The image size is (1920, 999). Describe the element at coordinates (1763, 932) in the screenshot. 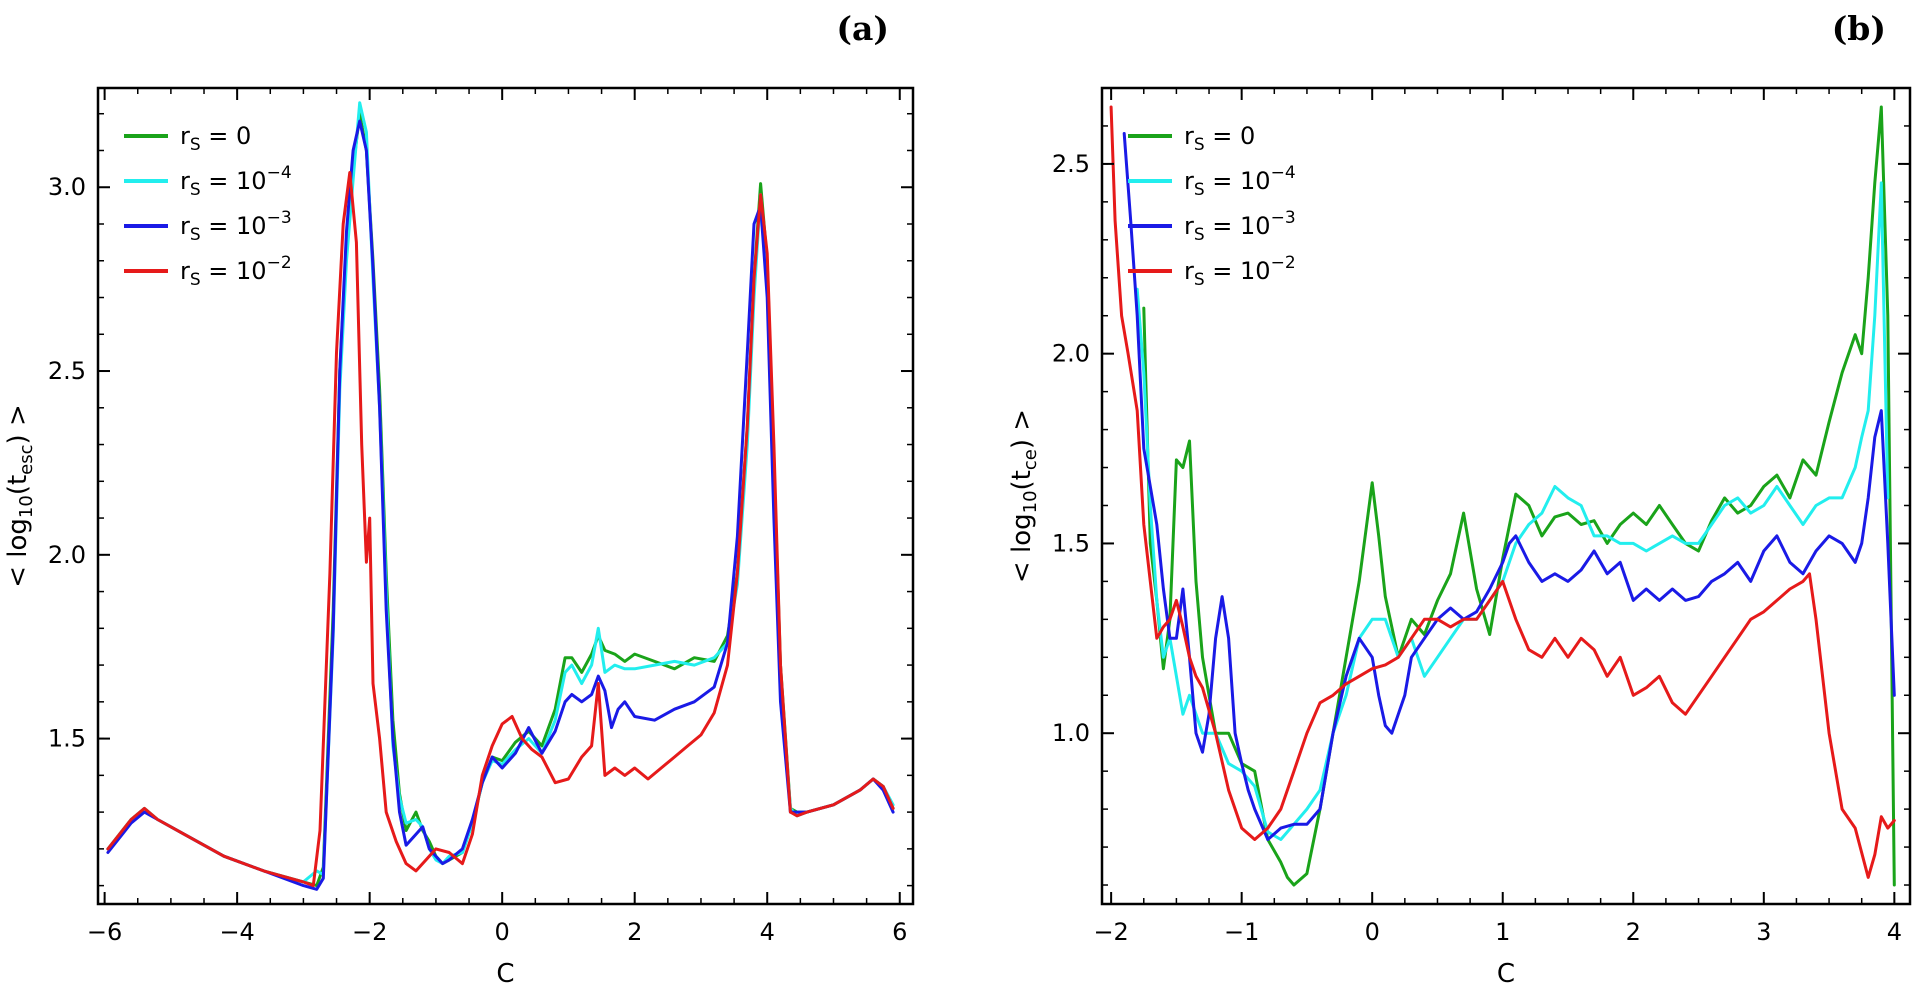

I see `x-tick-label: 3` at that location.